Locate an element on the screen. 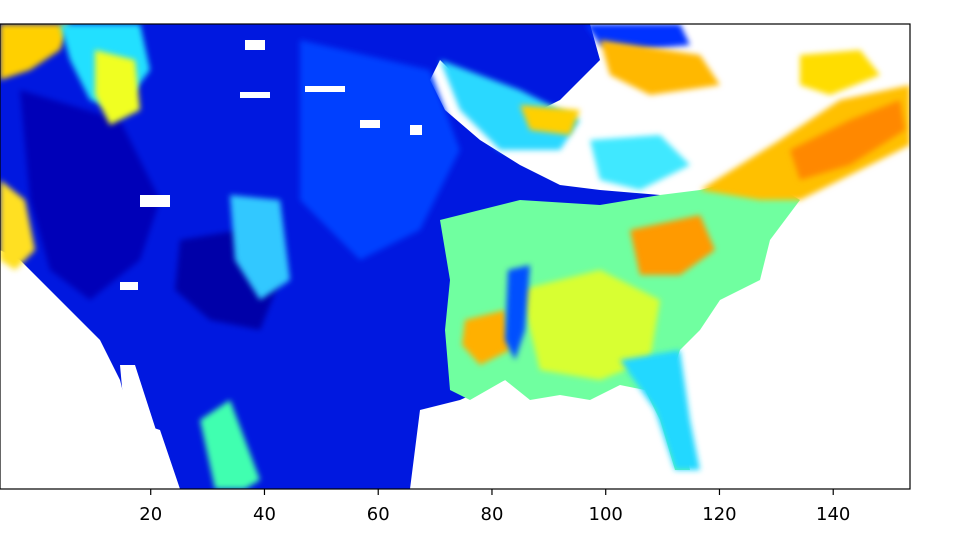  x-tick-label: 40 is located at coordinates (264, 514).